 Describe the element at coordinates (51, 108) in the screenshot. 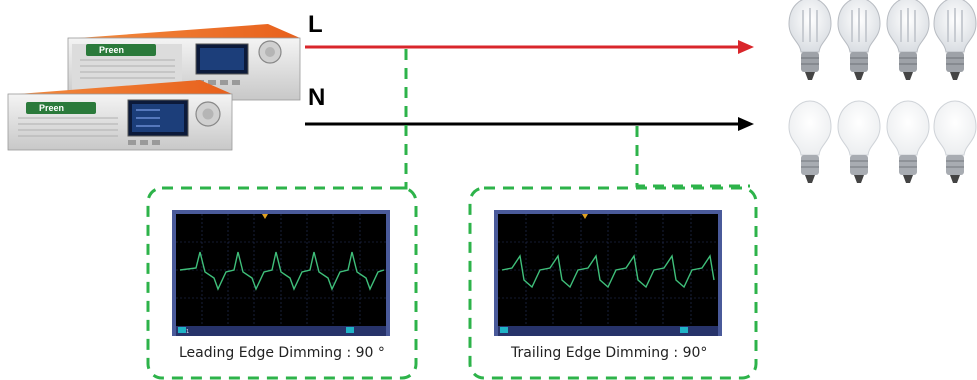

I see `brand-logo-front: Preen` at that location.